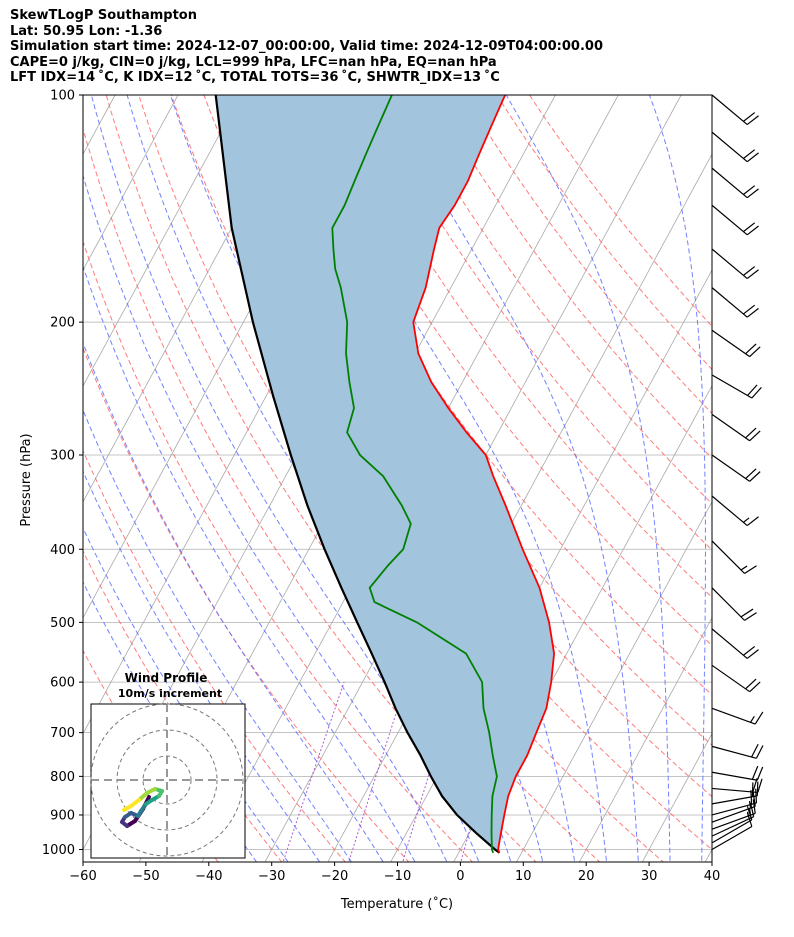 Image resolution: width=794 pixels, height=937 pixels. I want to click on x-tick-label: −40, so click(208, 876).